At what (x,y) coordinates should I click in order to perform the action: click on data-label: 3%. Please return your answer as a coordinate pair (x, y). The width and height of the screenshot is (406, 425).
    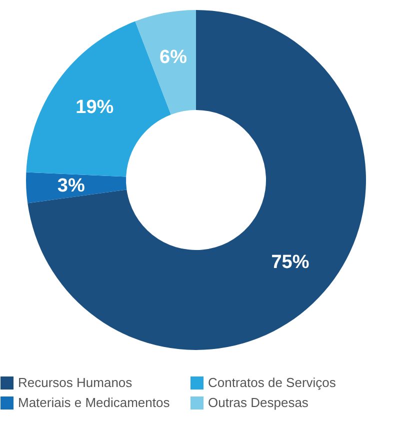
    Looking at the image, I should click on (71, 186).